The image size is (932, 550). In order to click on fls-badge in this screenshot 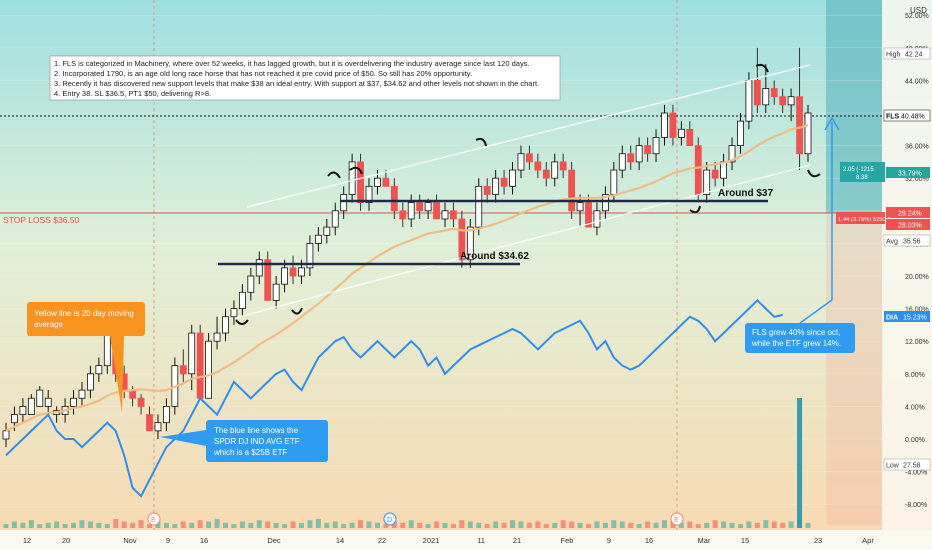, I will do `click(907, 115)`.